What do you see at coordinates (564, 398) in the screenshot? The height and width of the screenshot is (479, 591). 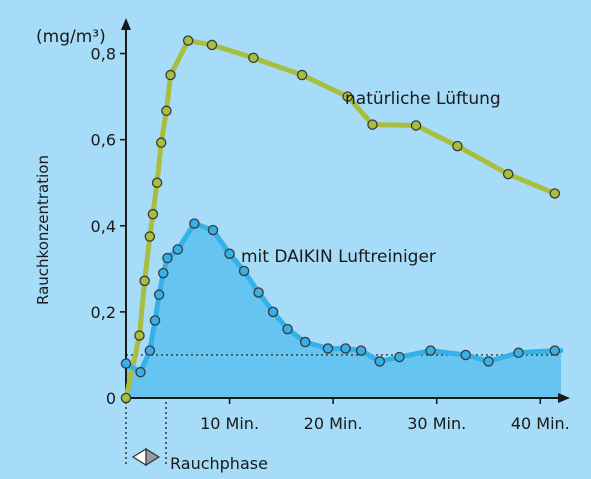 I see `x-axis-arrow` at bounding box center [564, 398].